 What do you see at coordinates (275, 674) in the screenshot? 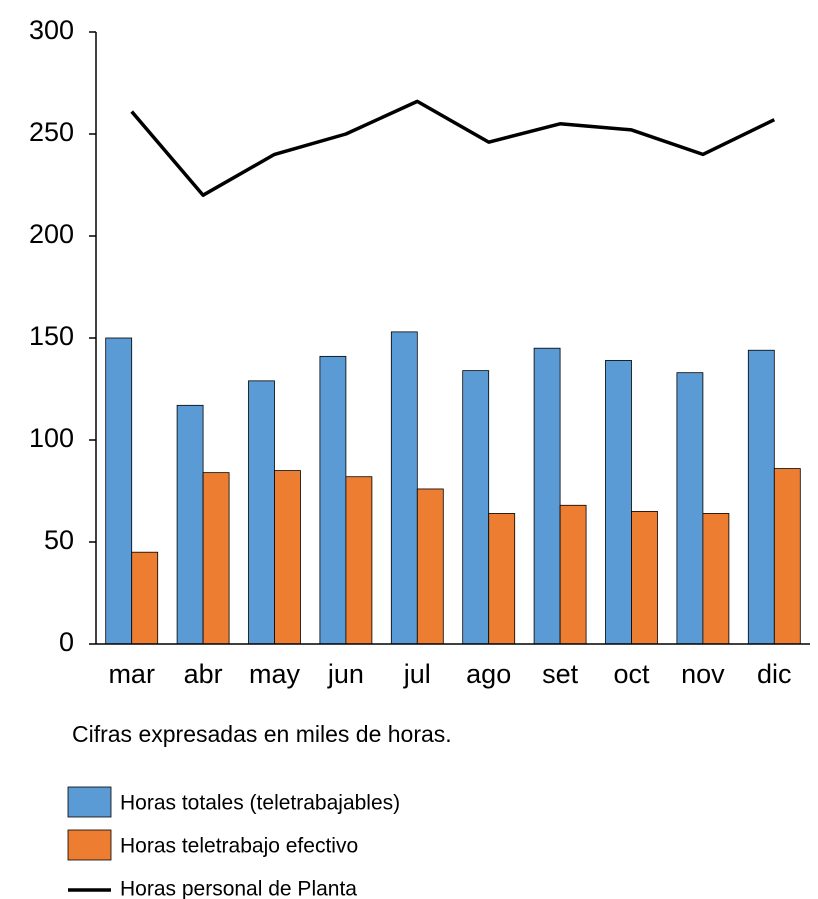
I see `x-tick-label: may` at bounding box center [275, 674].